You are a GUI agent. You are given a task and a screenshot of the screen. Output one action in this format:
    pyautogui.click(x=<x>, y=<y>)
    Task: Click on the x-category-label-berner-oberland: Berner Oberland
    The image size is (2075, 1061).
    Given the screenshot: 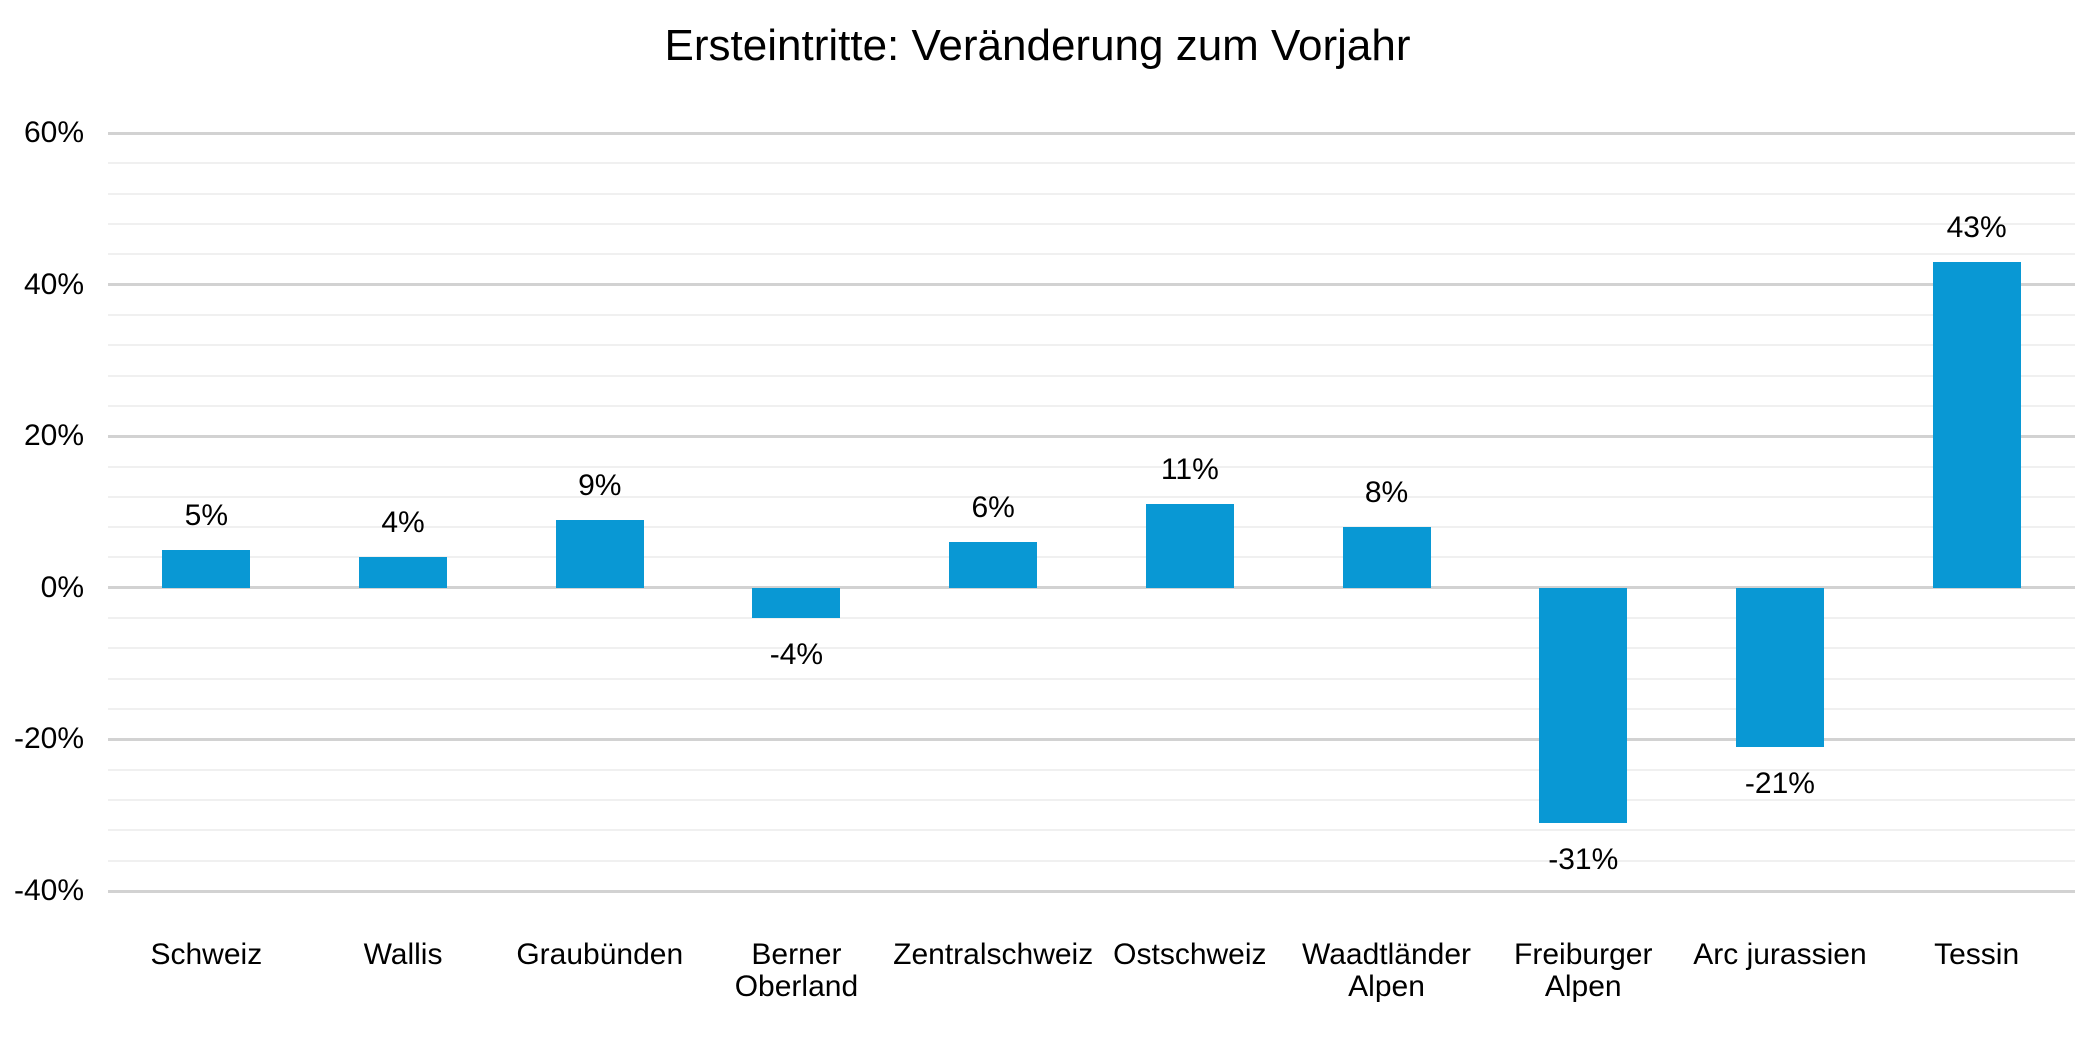 What is the action you would take?
    pyautogui.click(x=796, y=970)
    